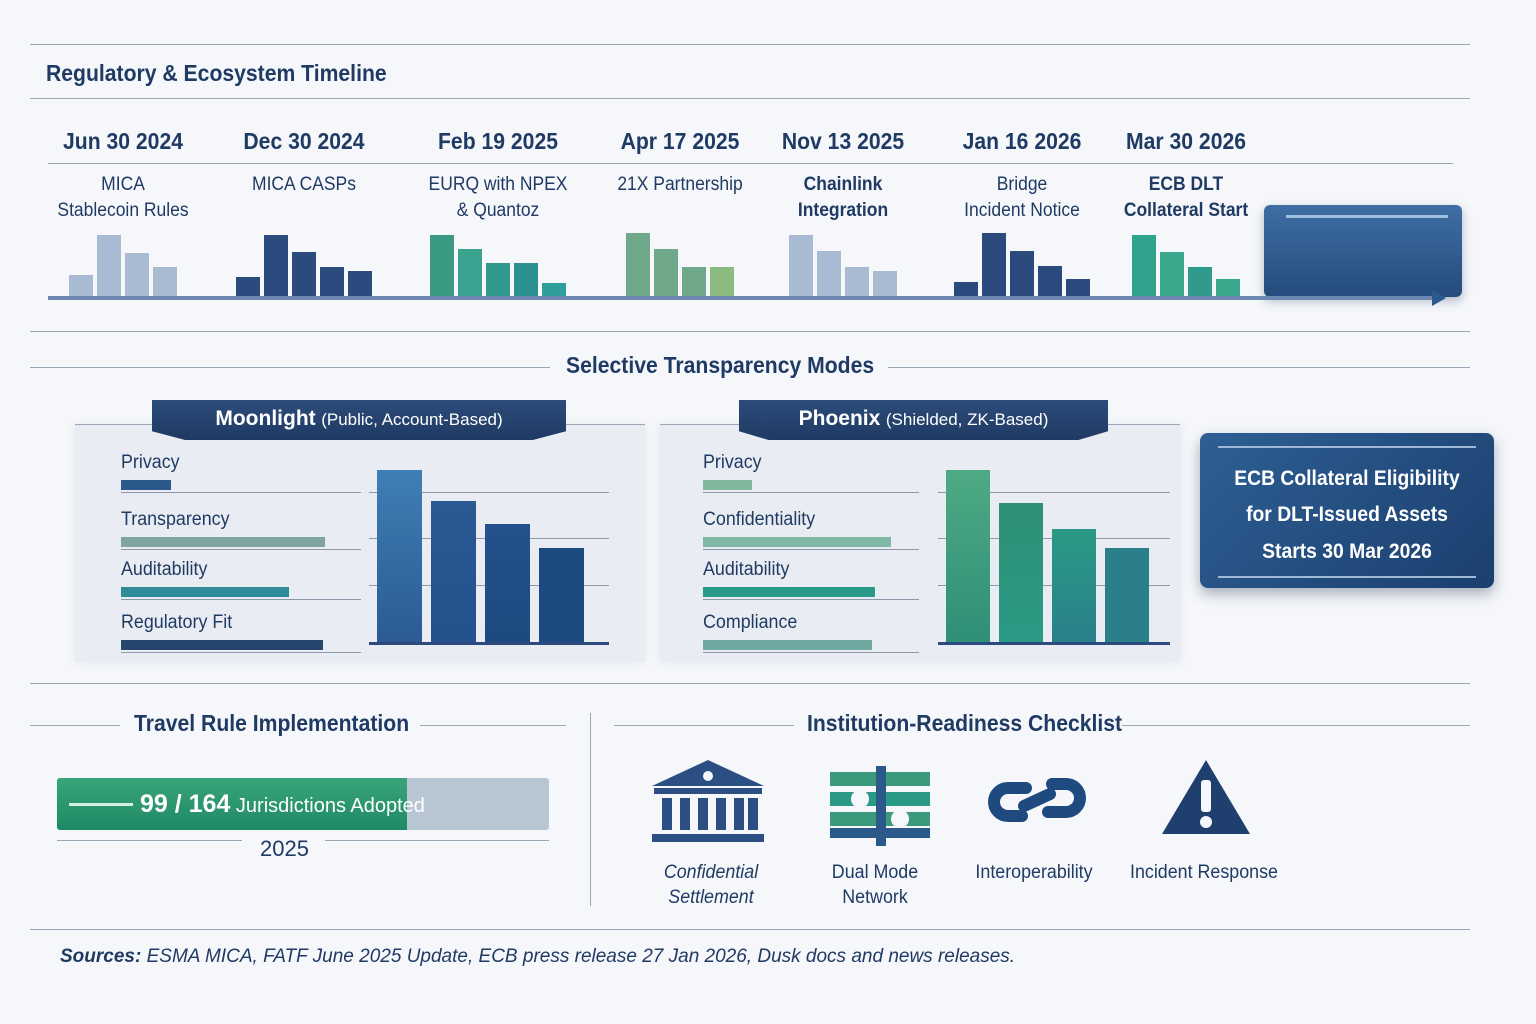  Describe the element at coordinates (1022, 184) in the screenshot. I see `timeline-event-line1: Bridge` at that location.